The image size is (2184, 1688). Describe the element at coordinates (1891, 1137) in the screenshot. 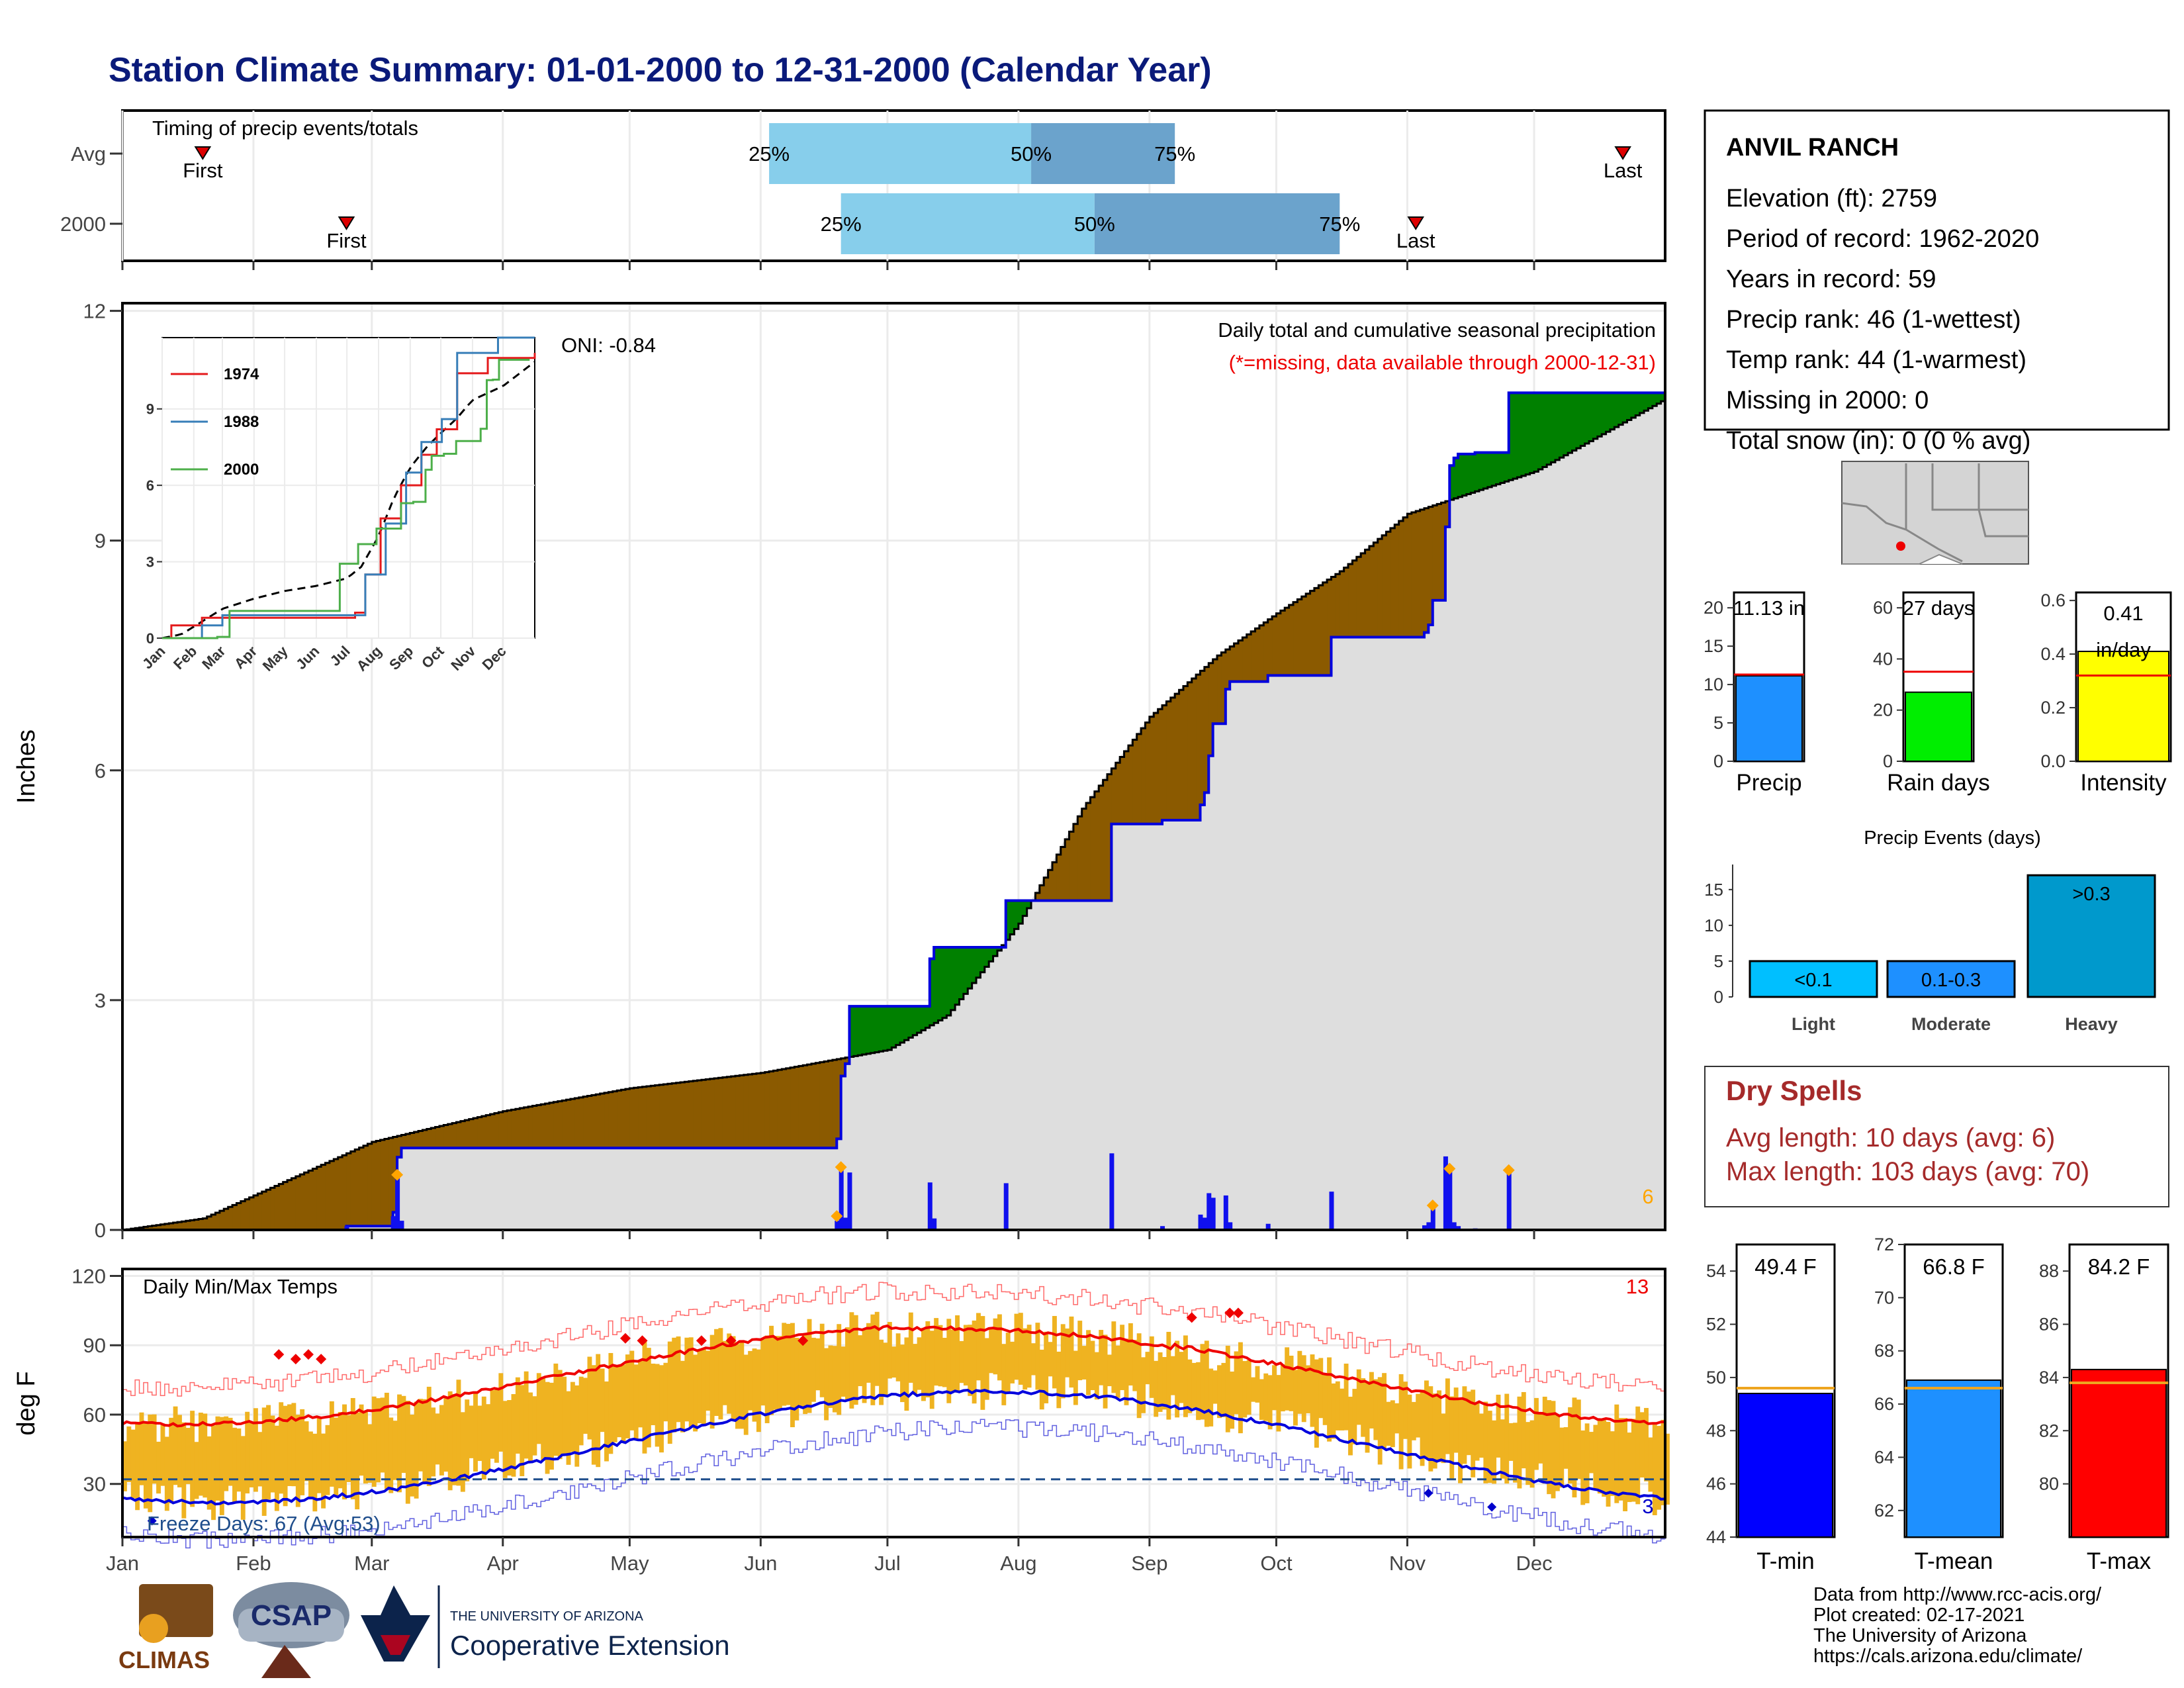

I see `dry-spells-avg: Avg length: 10 days (avg: 6)` at that location.